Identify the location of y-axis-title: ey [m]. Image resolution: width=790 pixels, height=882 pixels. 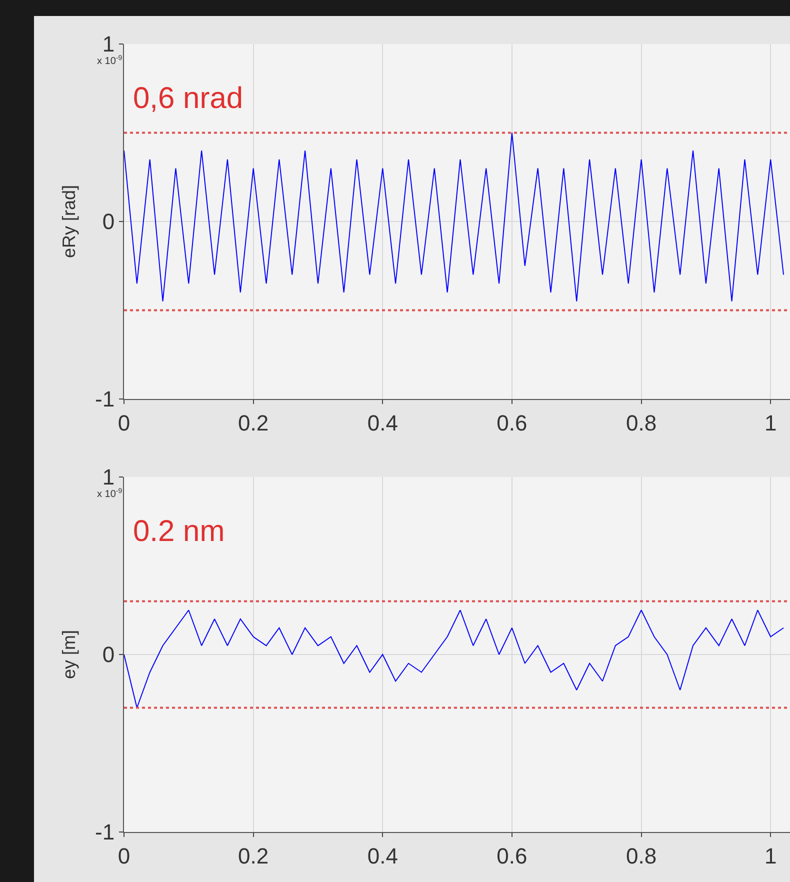
(69, 655).